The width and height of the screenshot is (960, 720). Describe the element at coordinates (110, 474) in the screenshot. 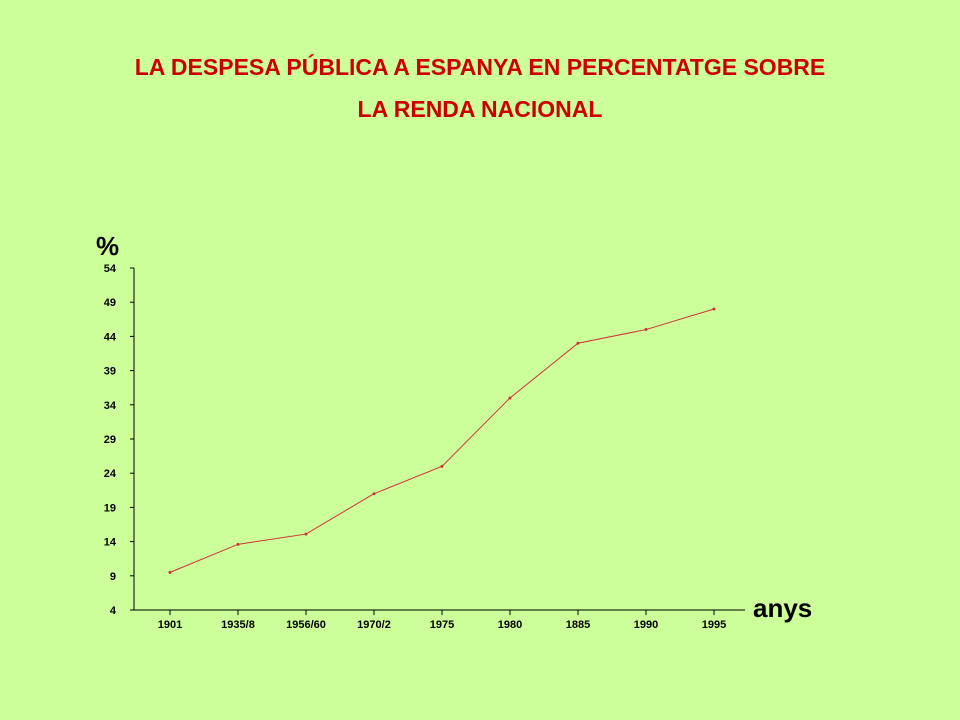

I see `y-tick-label: 24` at that location.